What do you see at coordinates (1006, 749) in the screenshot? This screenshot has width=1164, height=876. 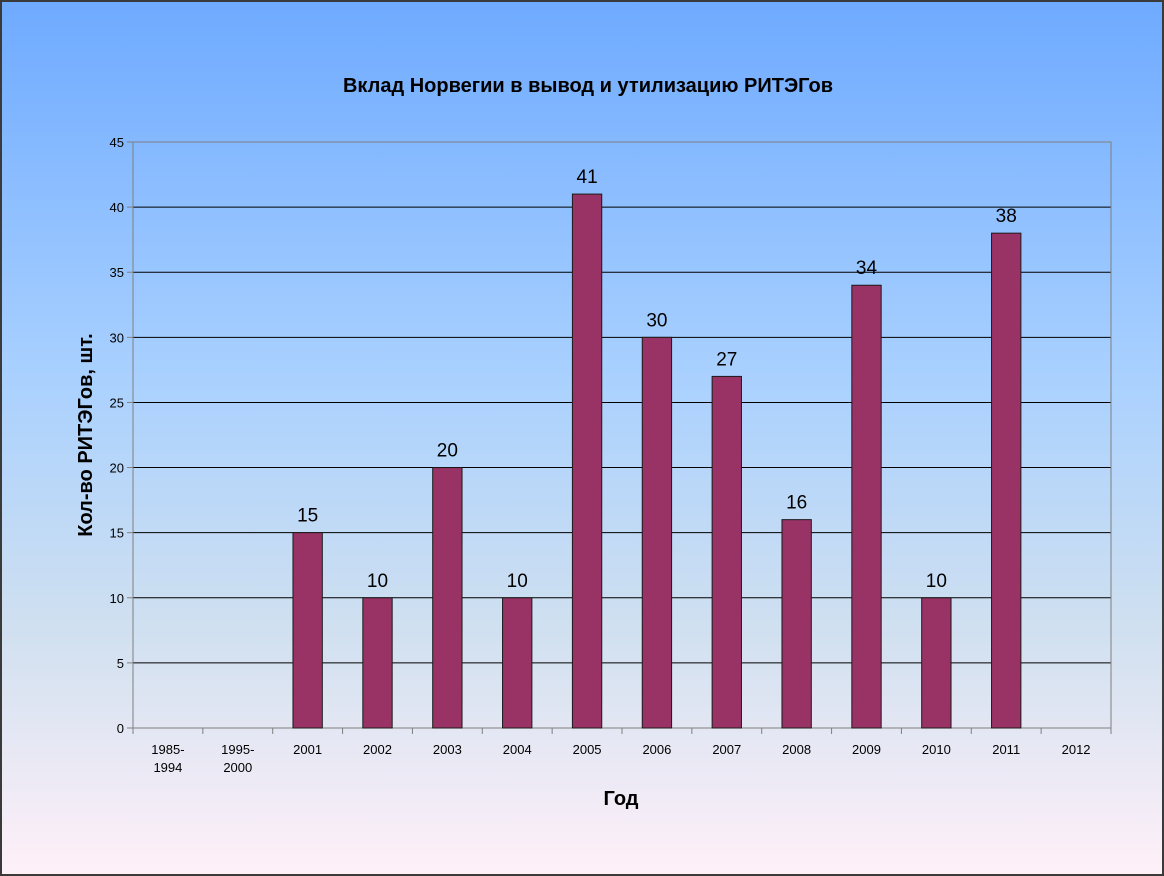 I see `x-tick-label: 2011` at bounding box center [1006, 749].